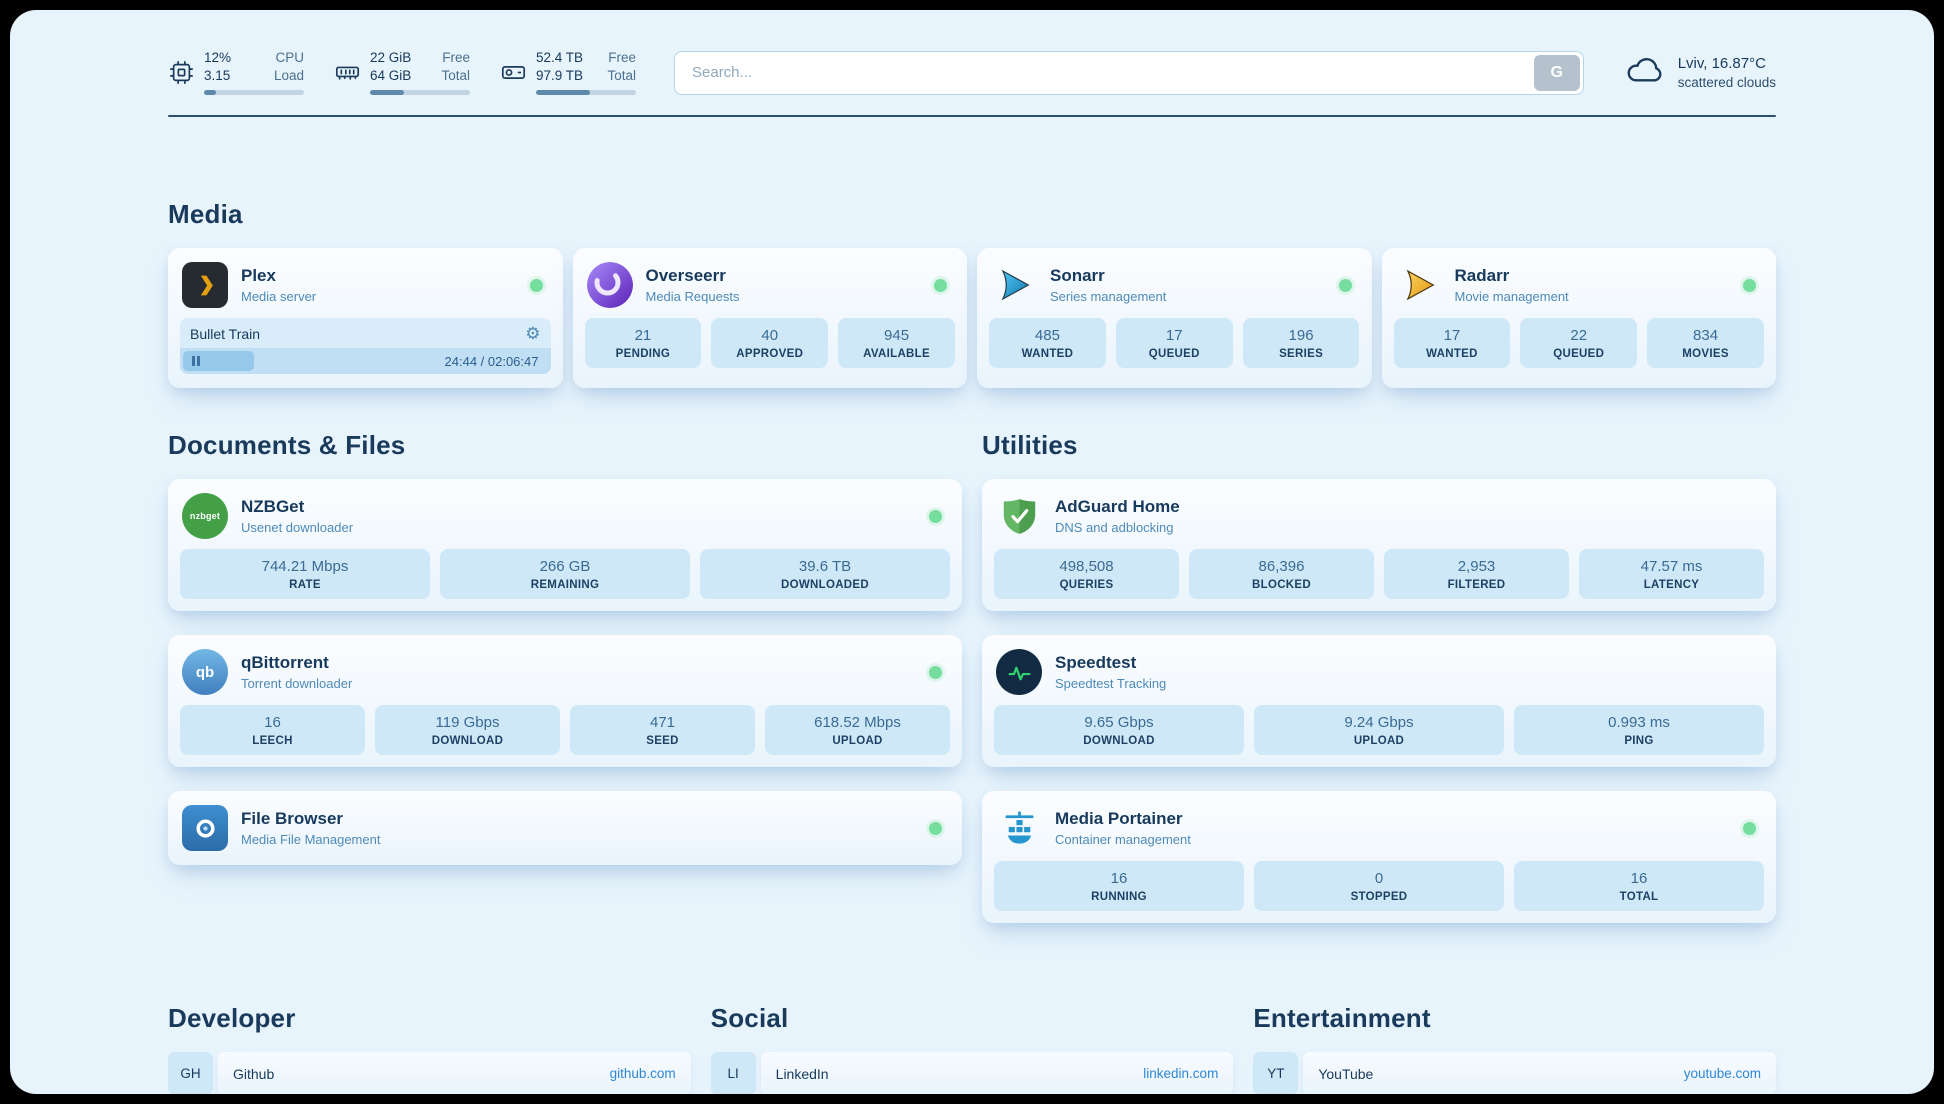 The image size is (1944, 1104). I want to click on bookmark-linkedin: LI LinkedIn linkedin.com, so click(972, 1073).